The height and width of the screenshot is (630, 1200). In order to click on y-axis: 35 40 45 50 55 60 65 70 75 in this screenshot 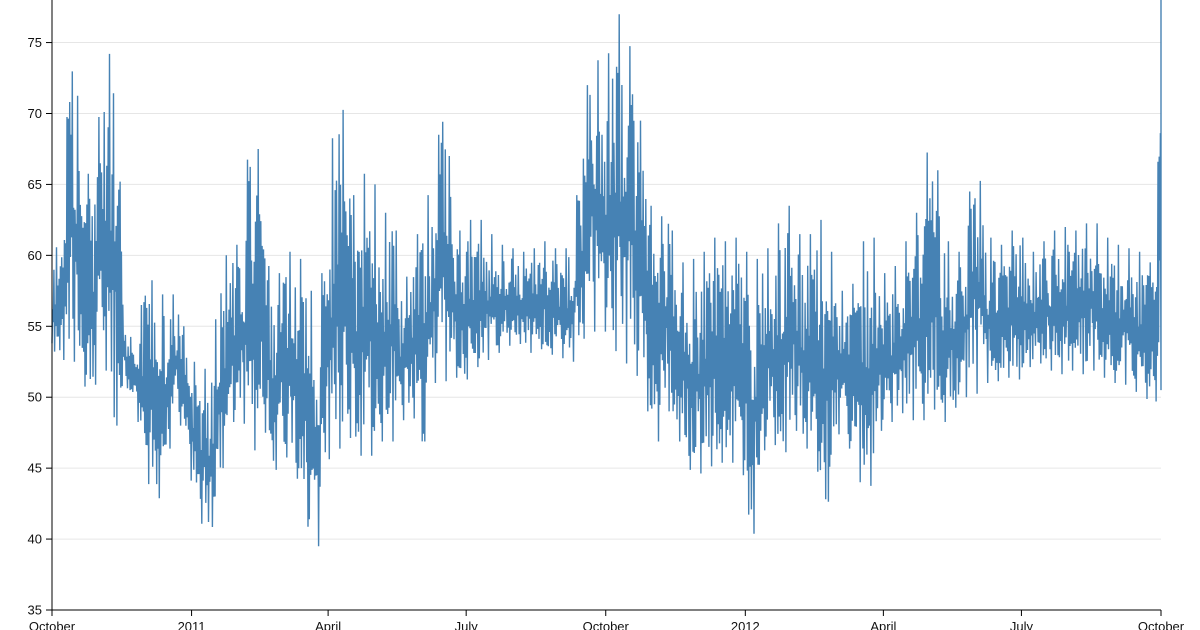, I will do `click(40, 309)`.